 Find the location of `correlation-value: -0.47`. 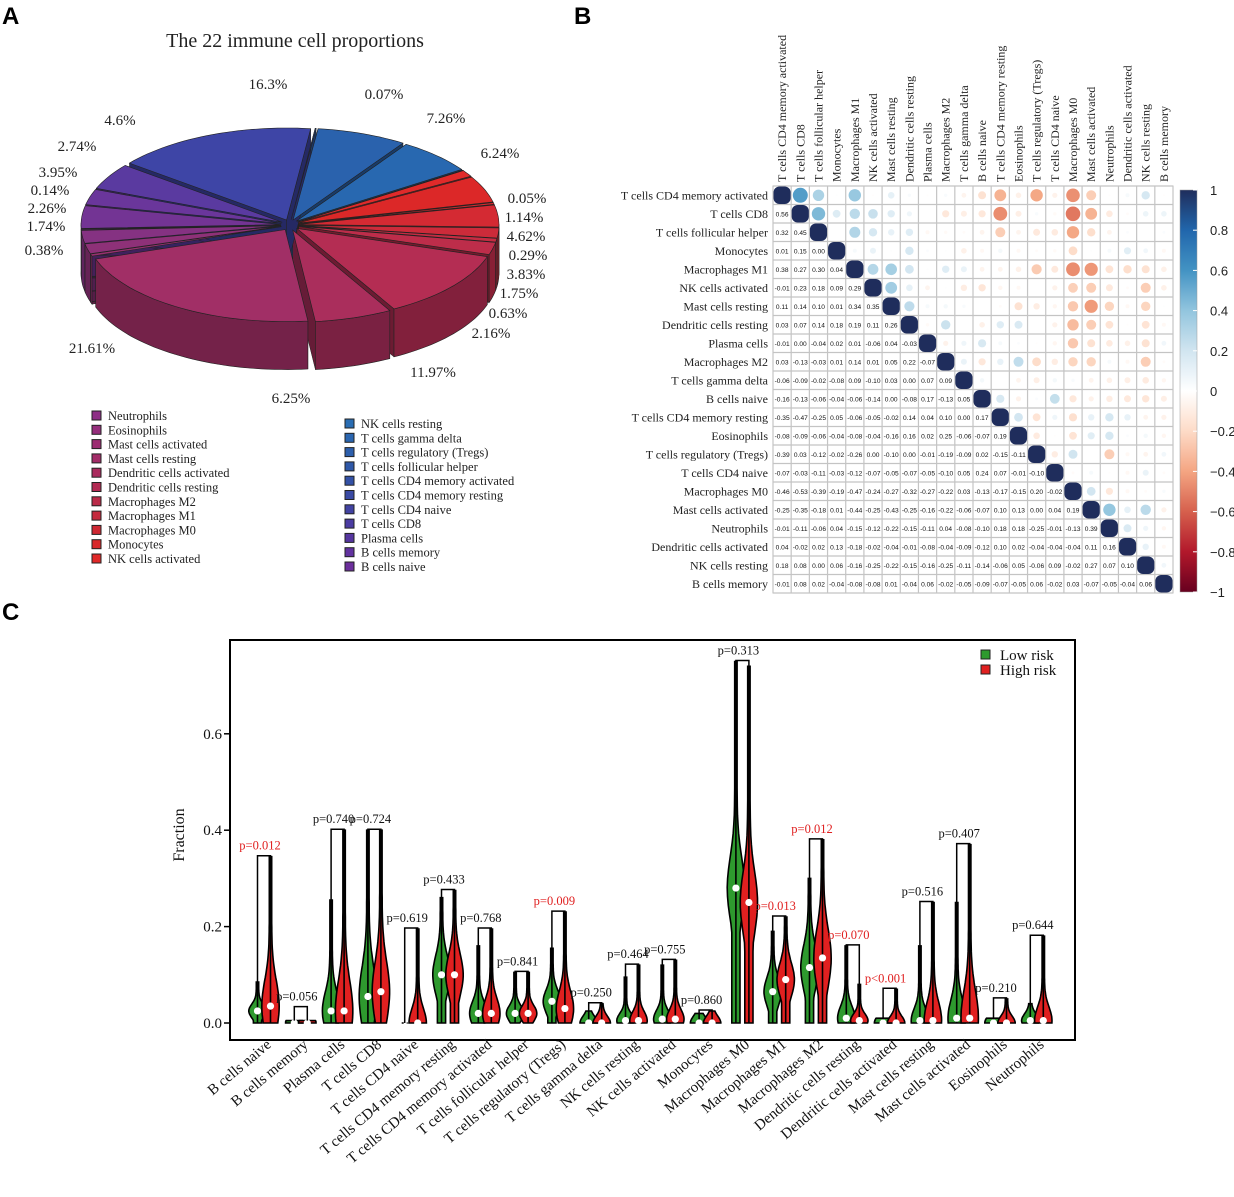

correlation-value: -0.47 is located at coordinates (854, 492).